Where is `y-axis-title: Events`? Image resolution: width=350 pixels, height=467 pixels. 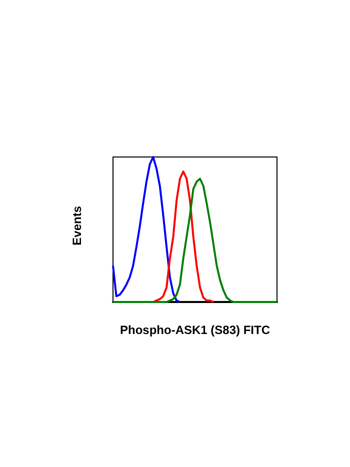 y-axis-title: Events is located at coordinates (77, 226).